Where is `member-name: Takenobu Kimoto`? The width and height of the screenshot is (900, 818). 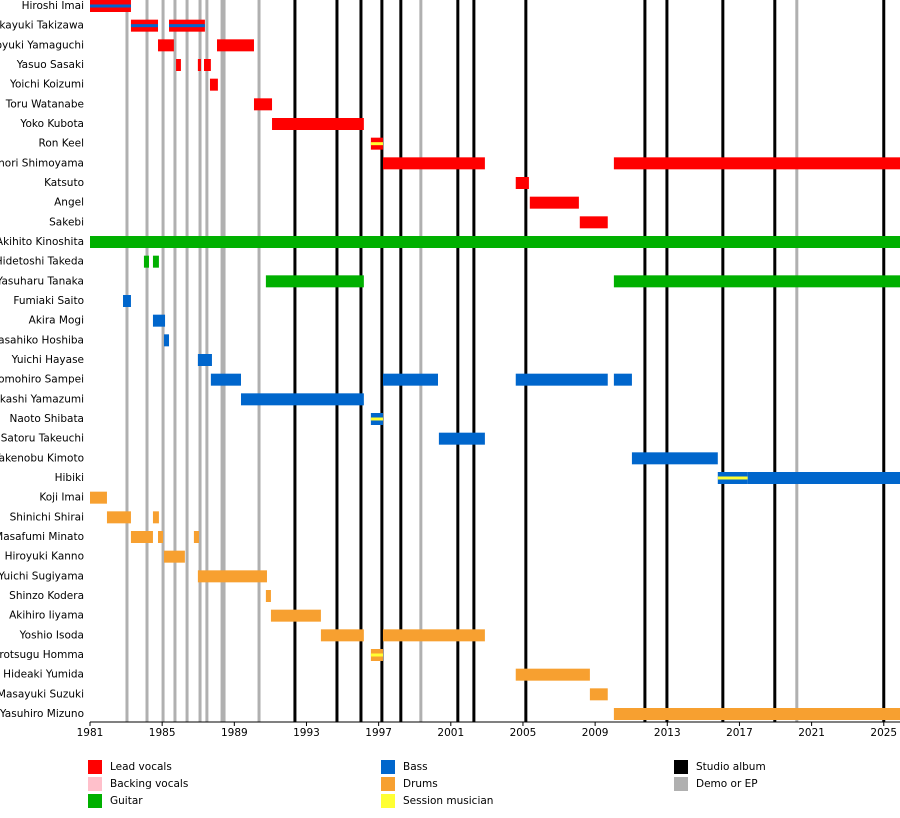
member-name: Takenobu Kimoto is located at coordinates (42, 458).